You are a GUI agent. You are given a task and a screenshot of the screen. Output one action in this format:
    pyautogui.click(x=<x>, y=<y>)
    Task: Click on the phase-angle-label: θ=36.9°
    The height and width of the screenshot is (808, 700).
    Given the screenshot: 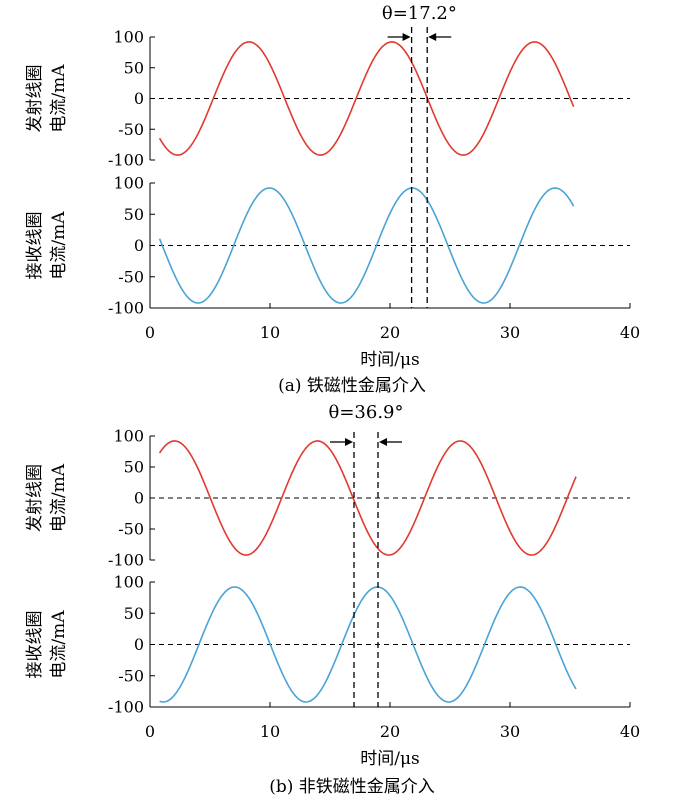 What is the action you would take?
    pyautogui.click(x=366, y=412)
    